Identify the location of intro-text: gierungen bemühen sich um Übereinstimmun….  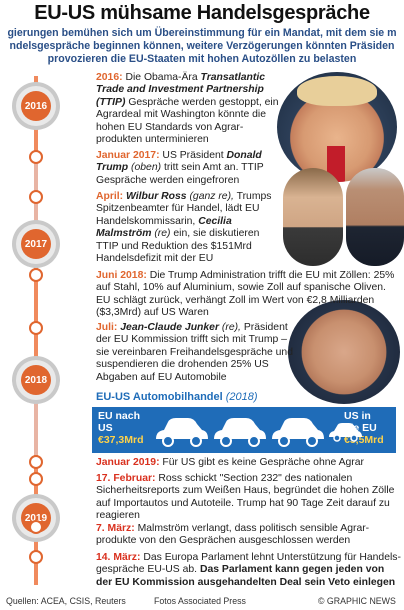
(202, 46).